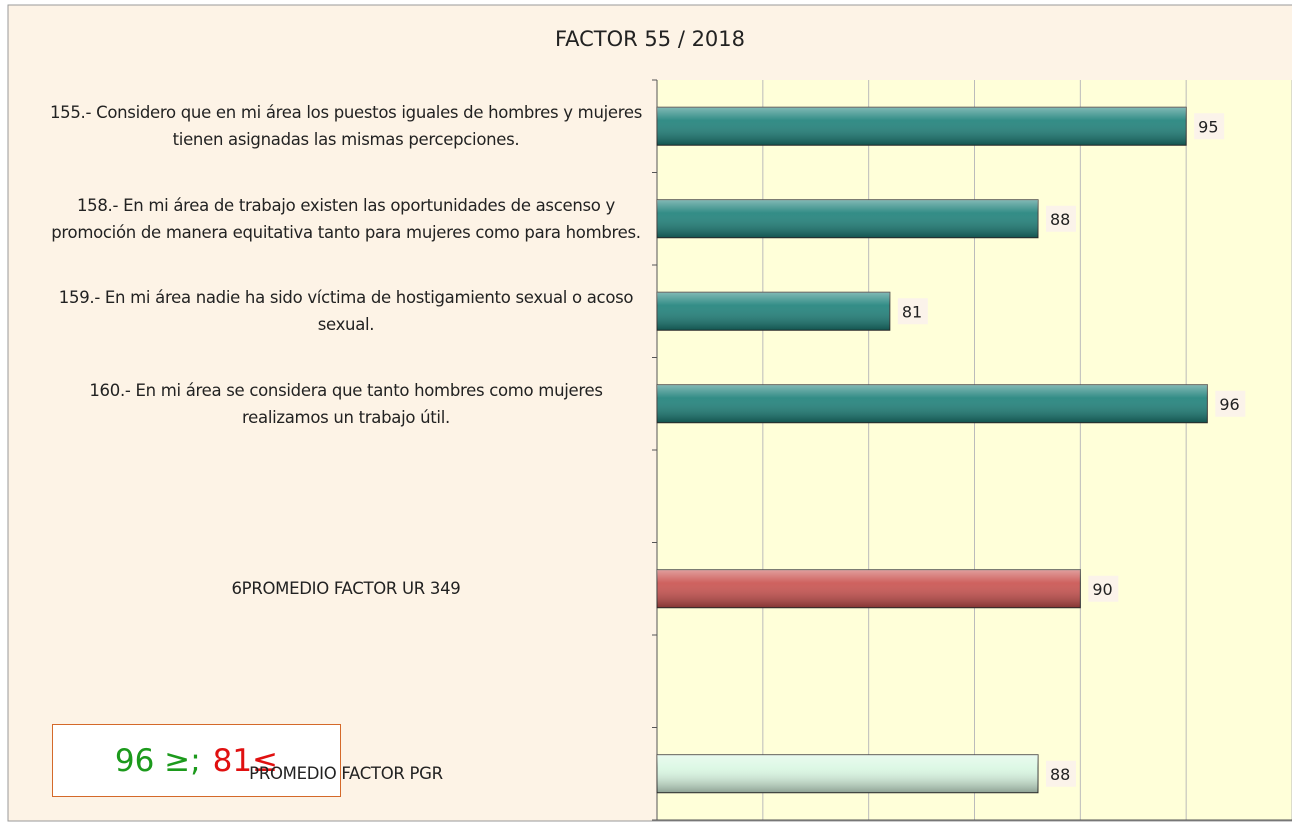 The width and height of the screenshot is (1292, 827). Describe the element at coordinates (346, 774) in the screenshot. I see `category-label: PROMEDIO FACTOR PGR` at that location.